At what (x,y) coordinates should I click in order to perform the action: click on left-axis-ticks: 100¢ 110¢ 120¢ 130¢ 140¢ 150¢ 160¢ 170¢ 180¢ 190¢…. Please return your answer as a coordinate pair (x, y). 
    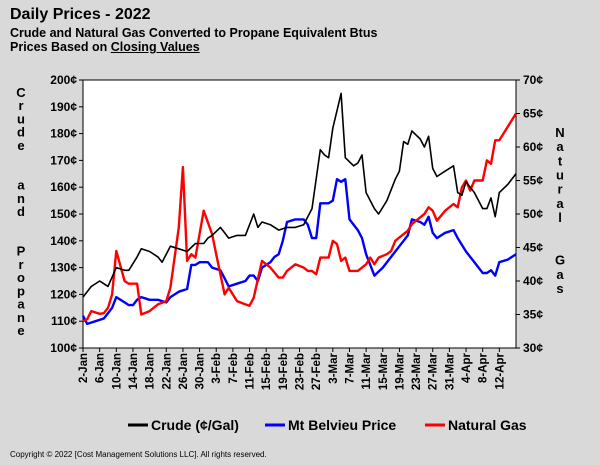
    Looking at the image, I should click on (66, 214).